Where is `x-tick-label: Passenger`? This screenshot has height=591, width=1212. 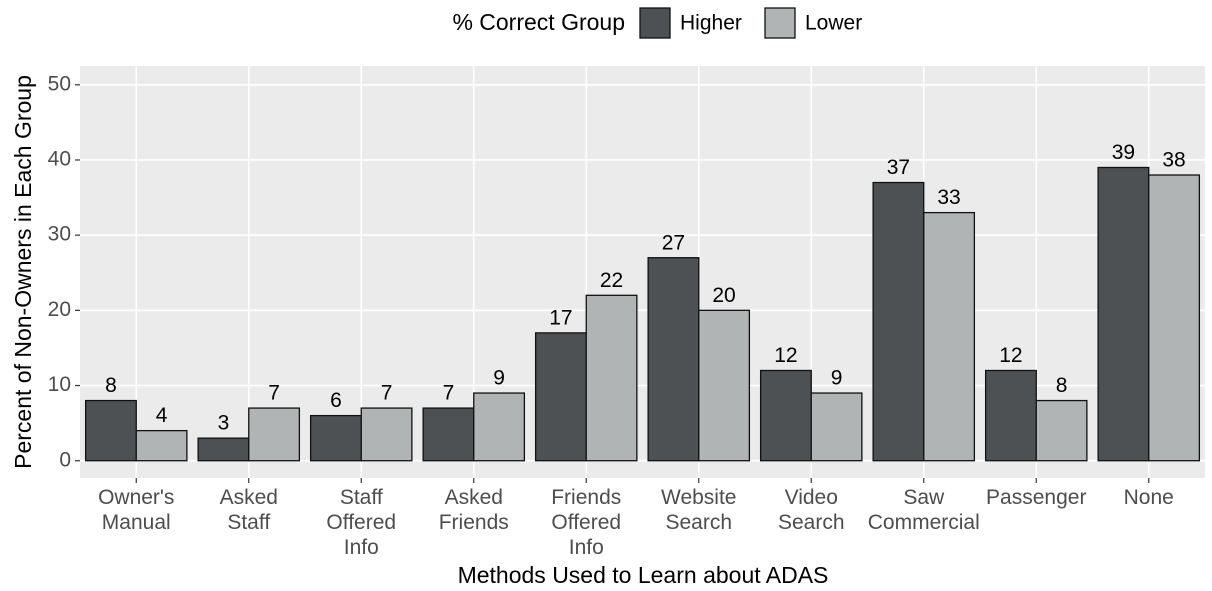
x-tick-label: Passenger is located at coordinates (1036, 497).